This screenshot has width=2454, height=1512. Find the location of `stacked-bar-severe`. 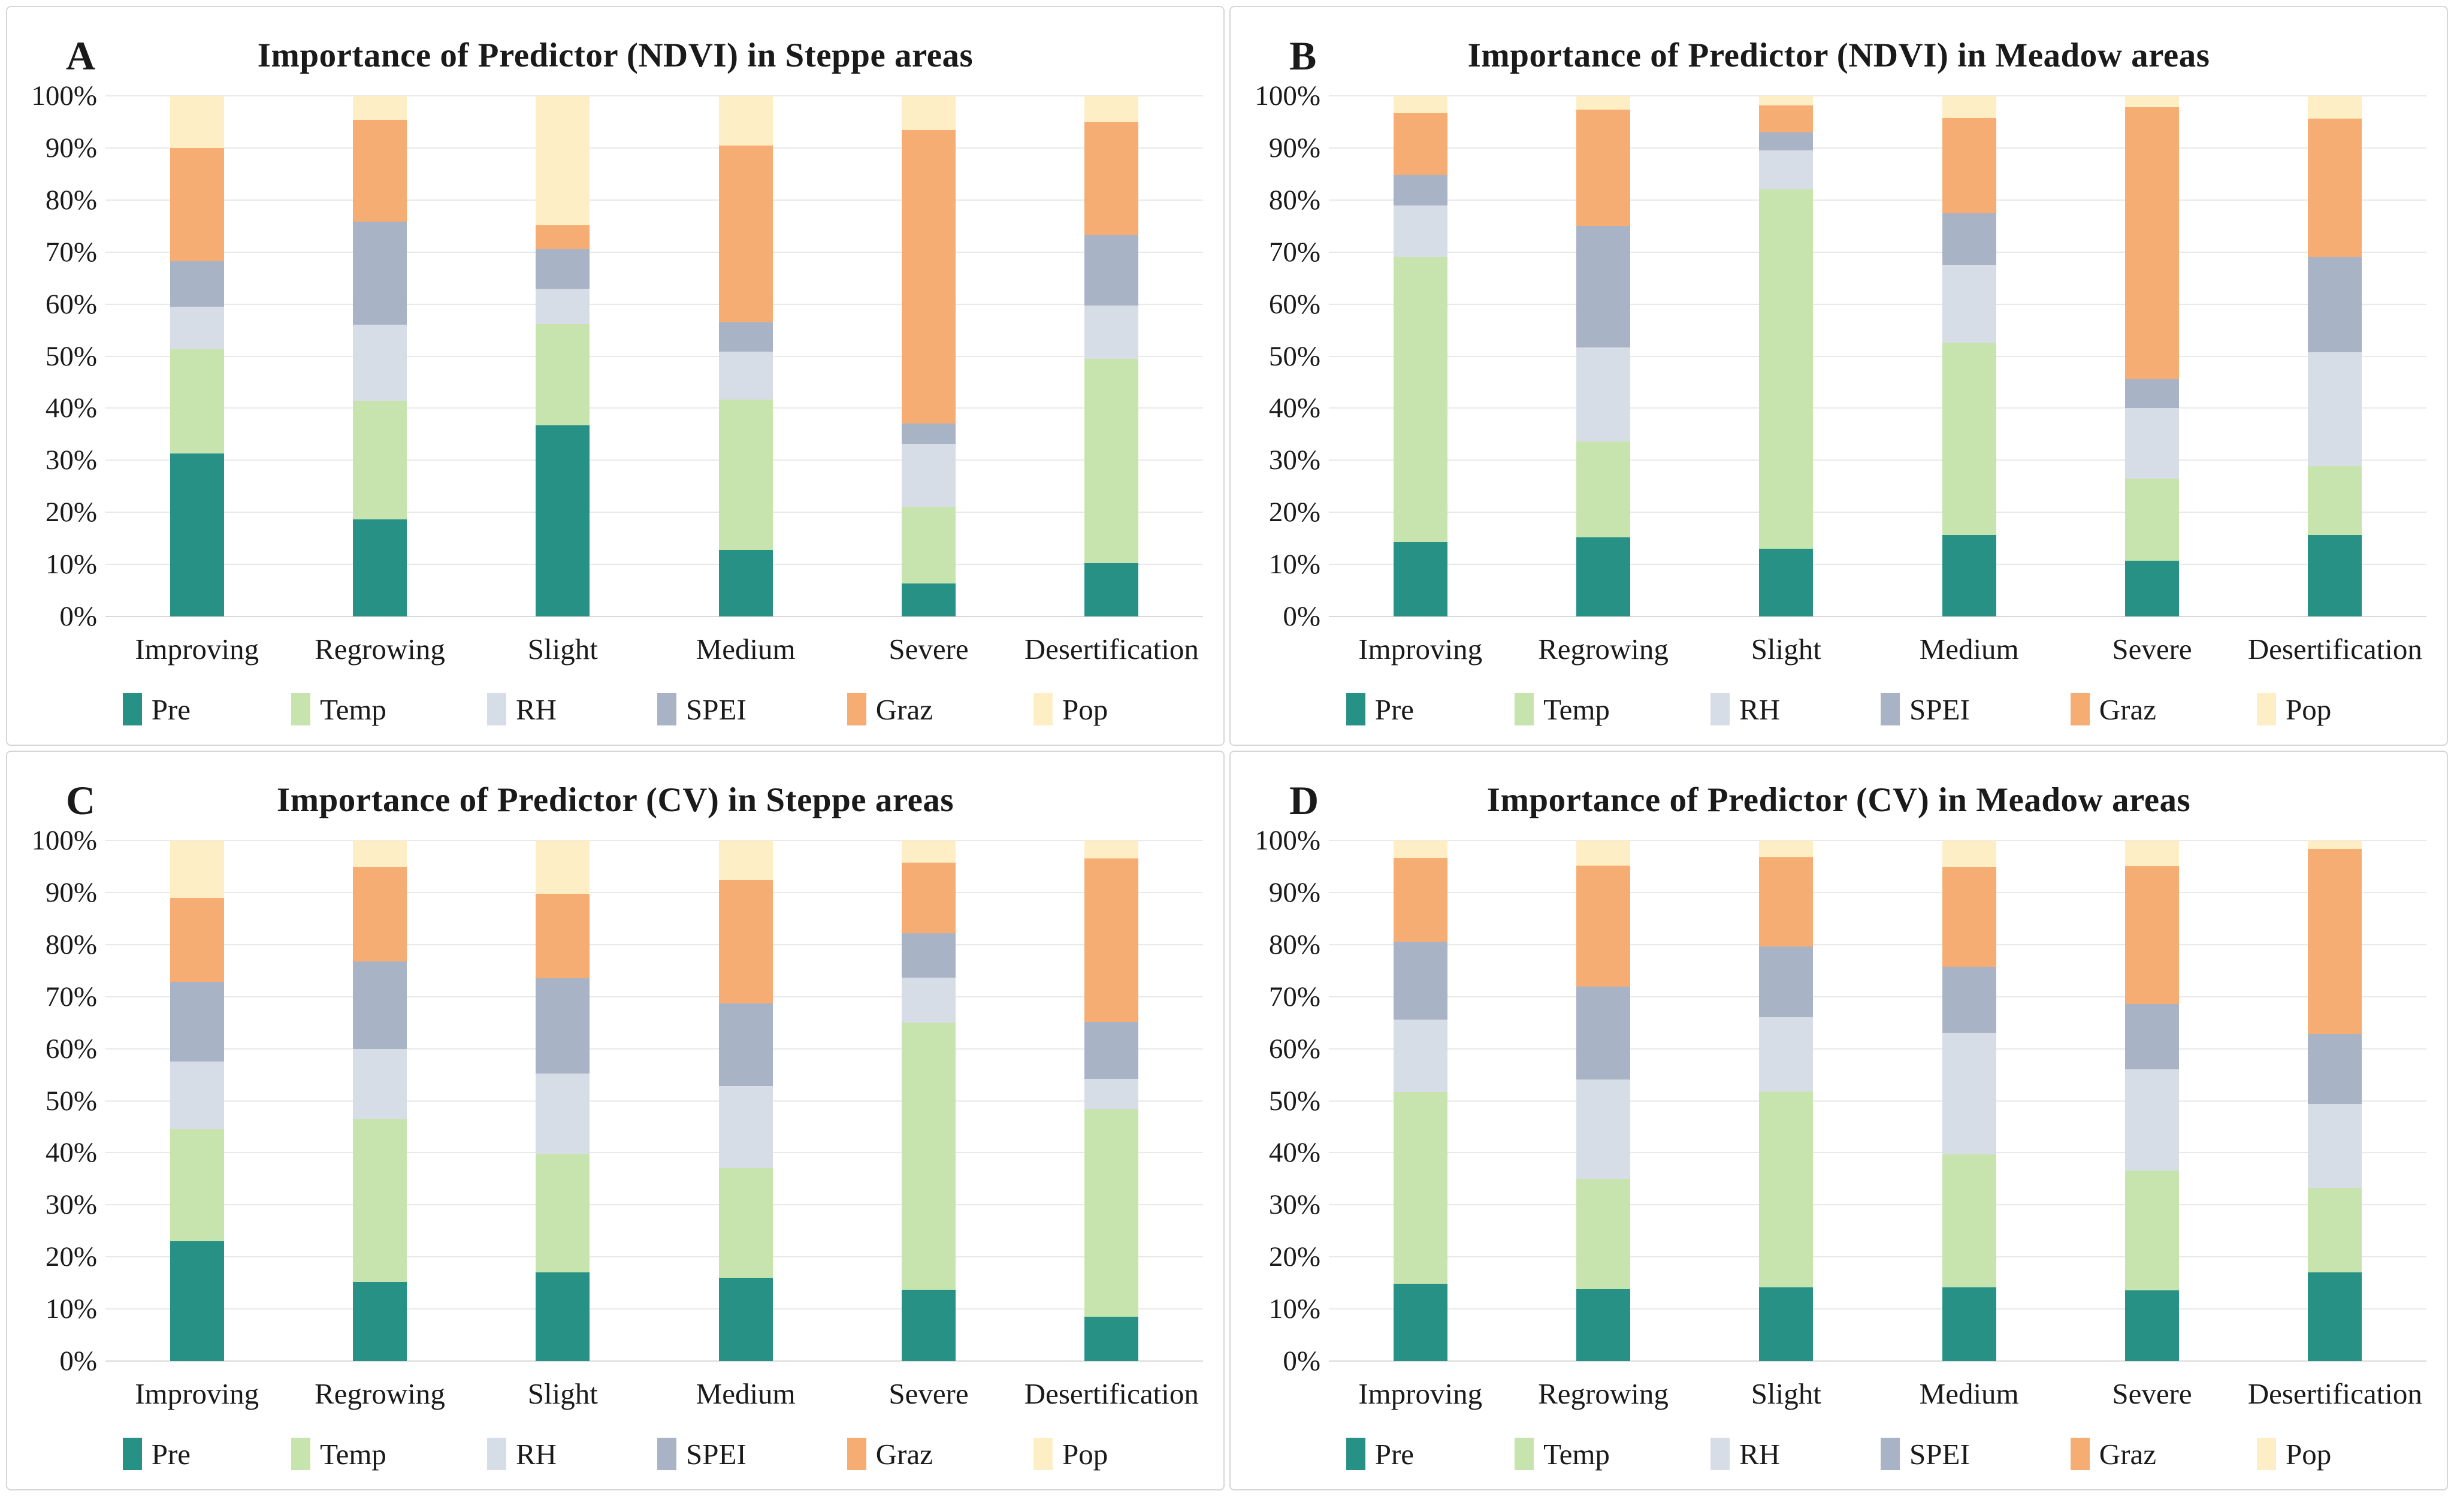

stacked-bar-severe is located at coordinates (2151, 1100).